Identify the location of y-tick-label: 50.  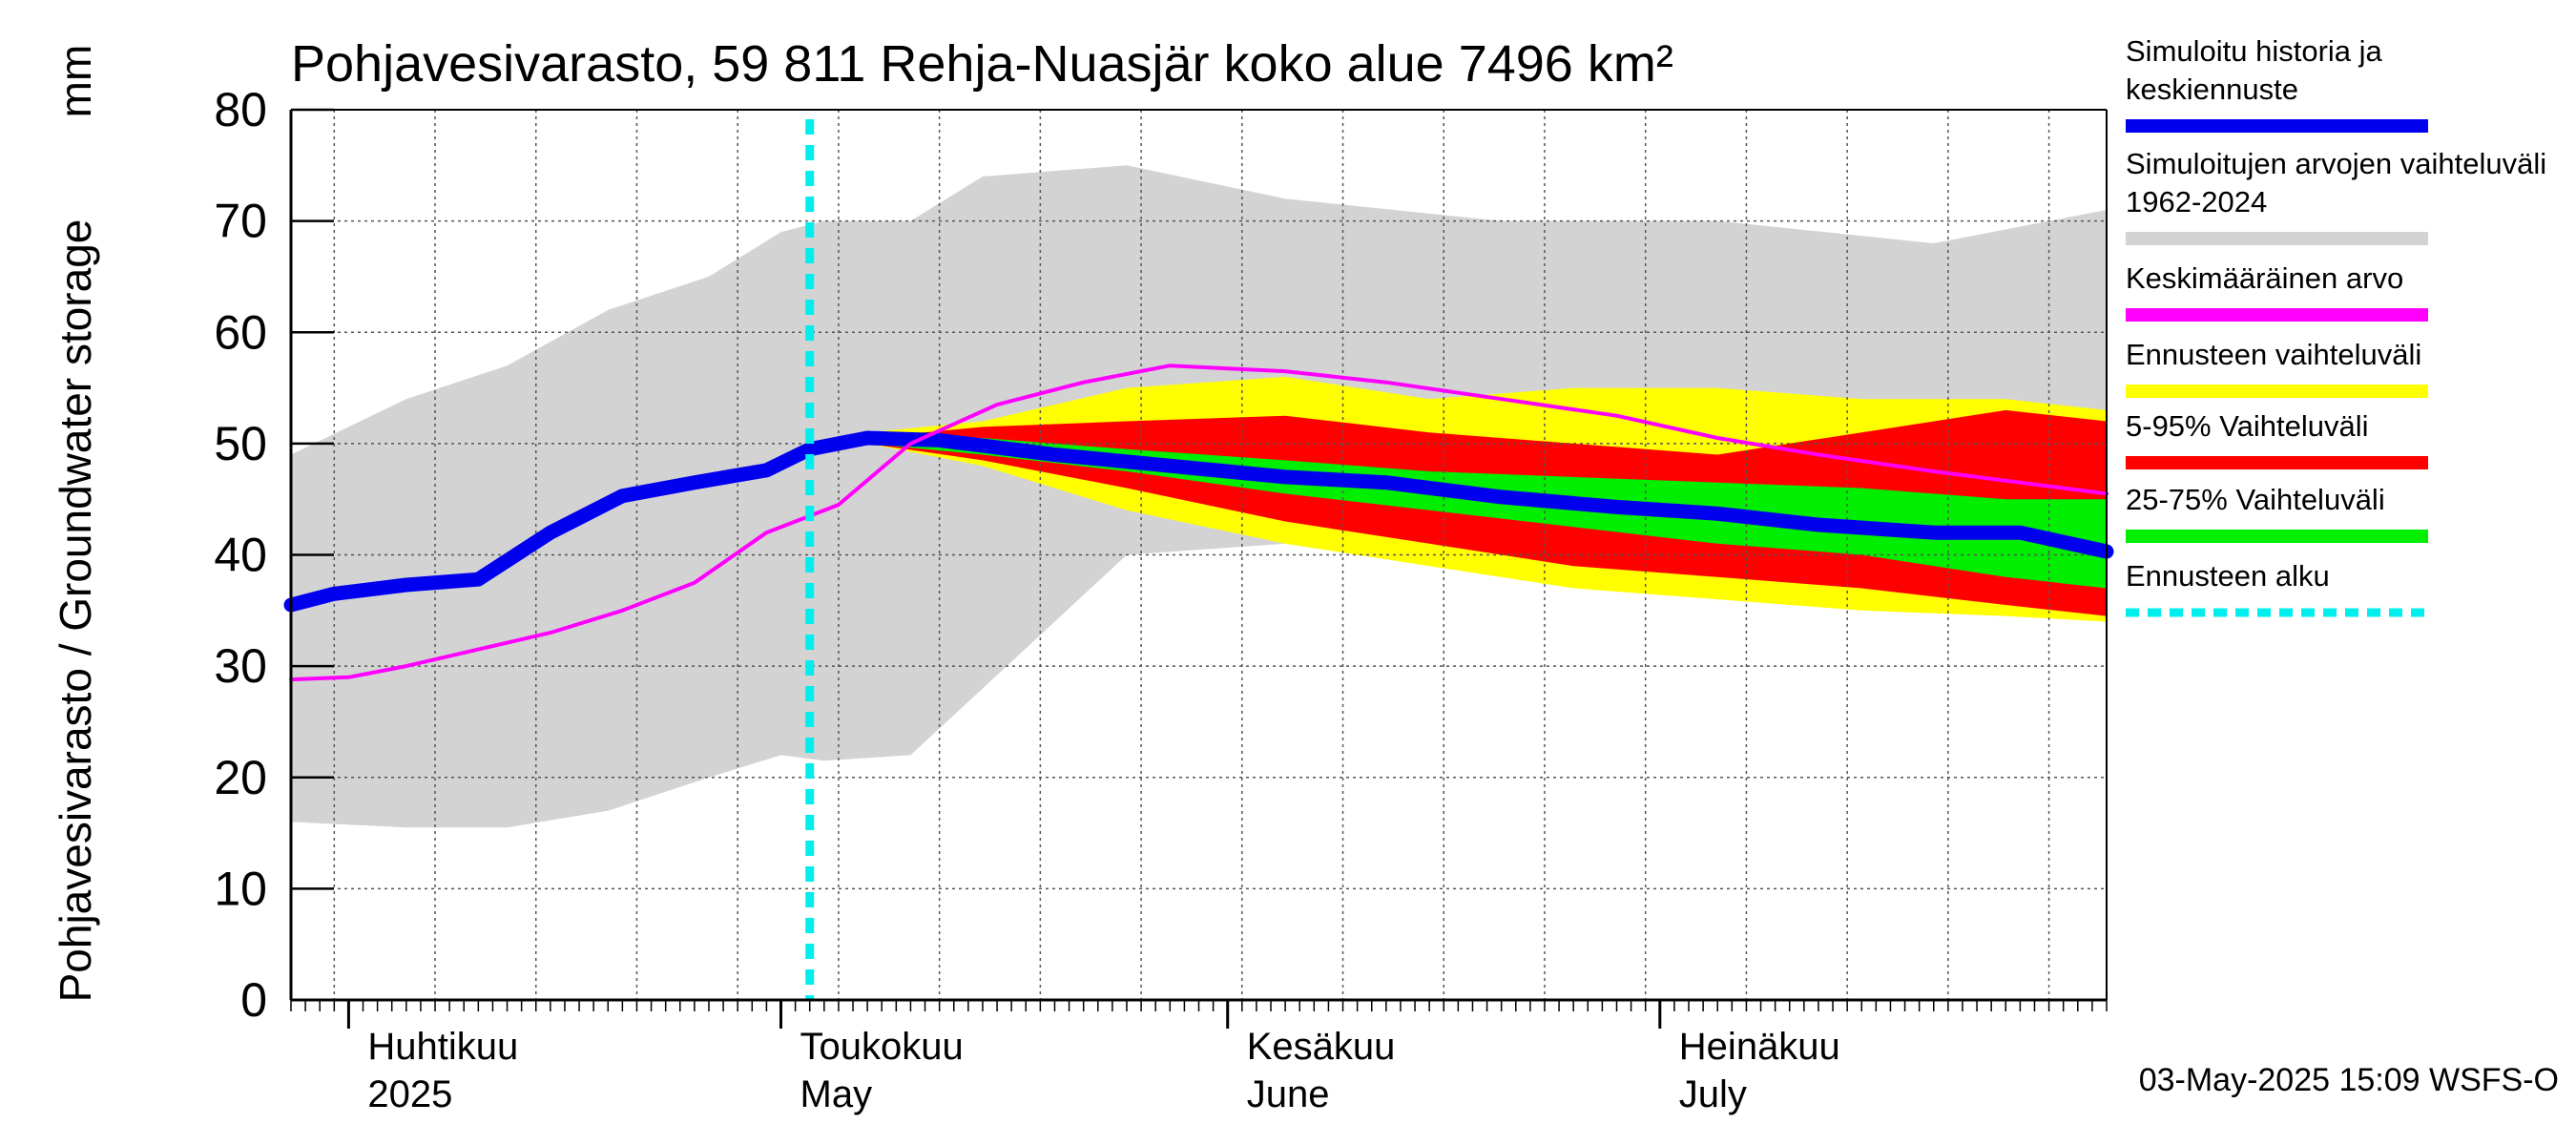
(240, 444).